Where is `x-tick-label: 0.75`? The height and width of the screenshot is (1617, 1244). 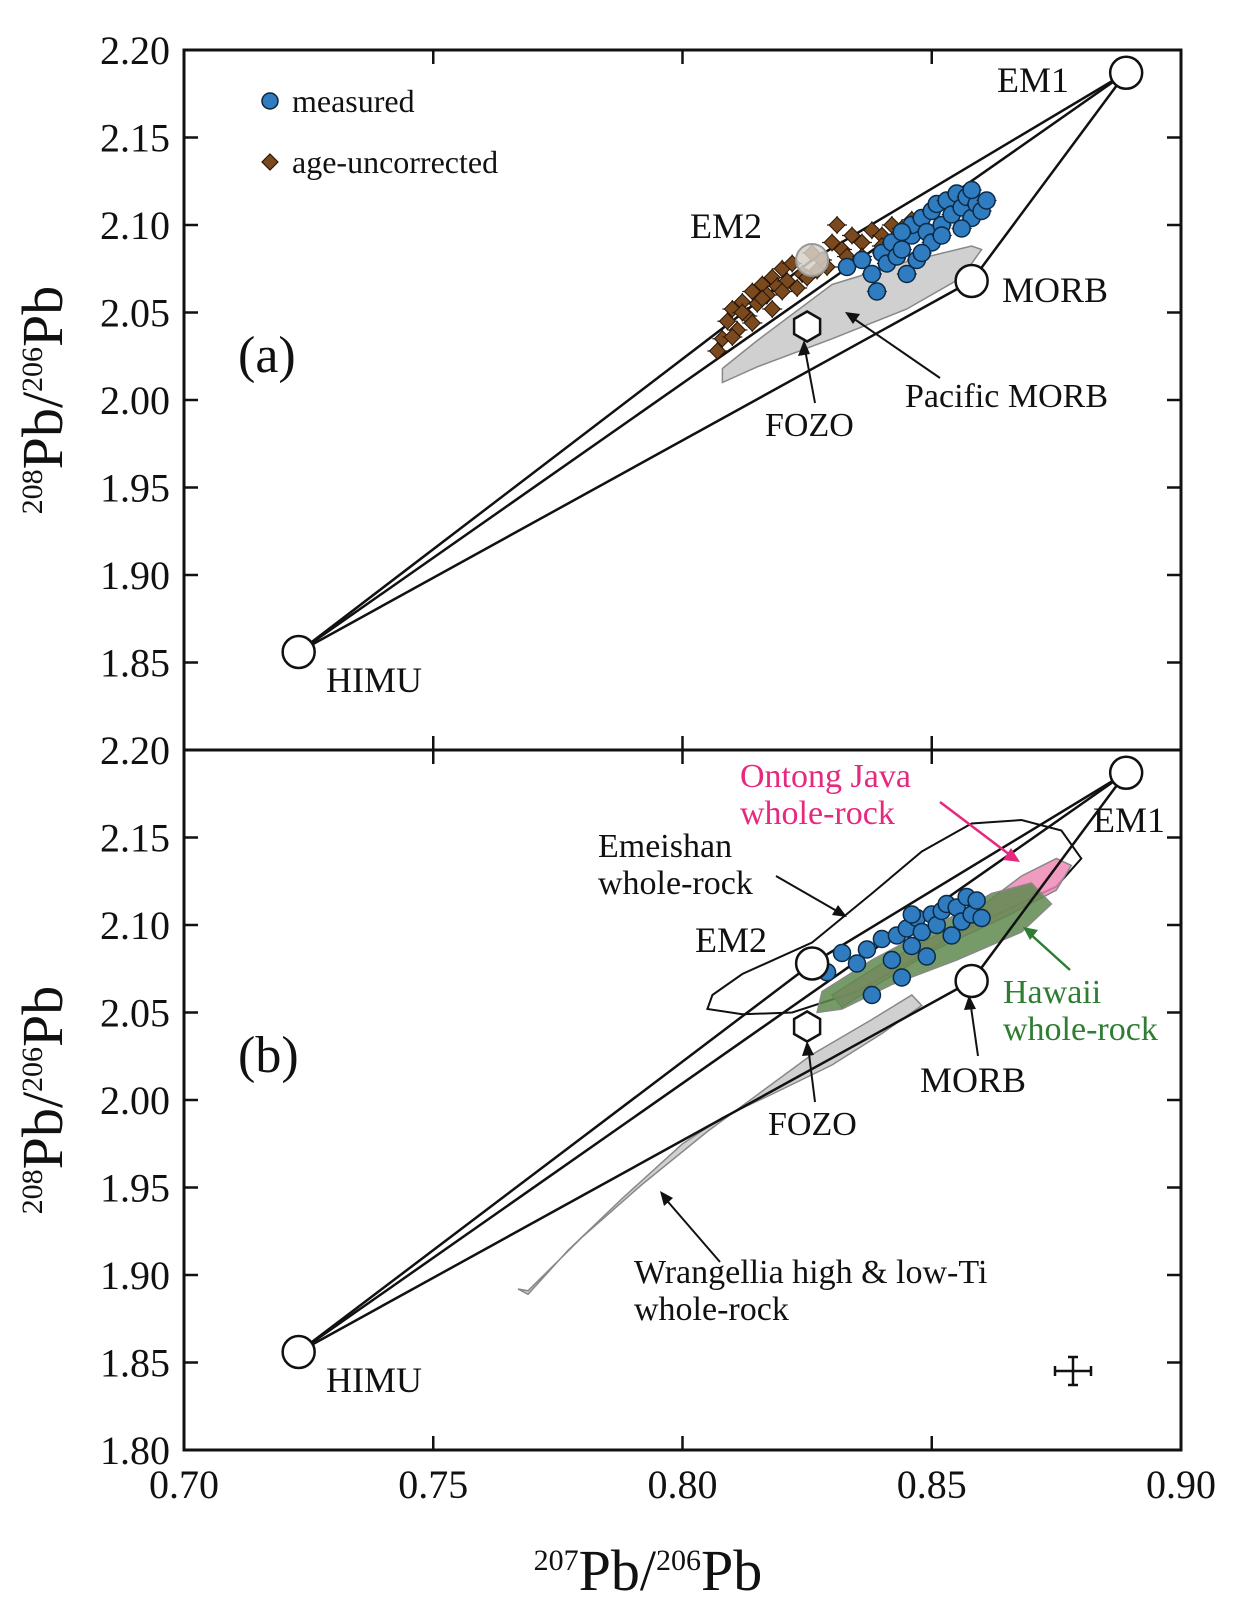 x-tick-label: 0.75 is located at coordinates (433, 1484).